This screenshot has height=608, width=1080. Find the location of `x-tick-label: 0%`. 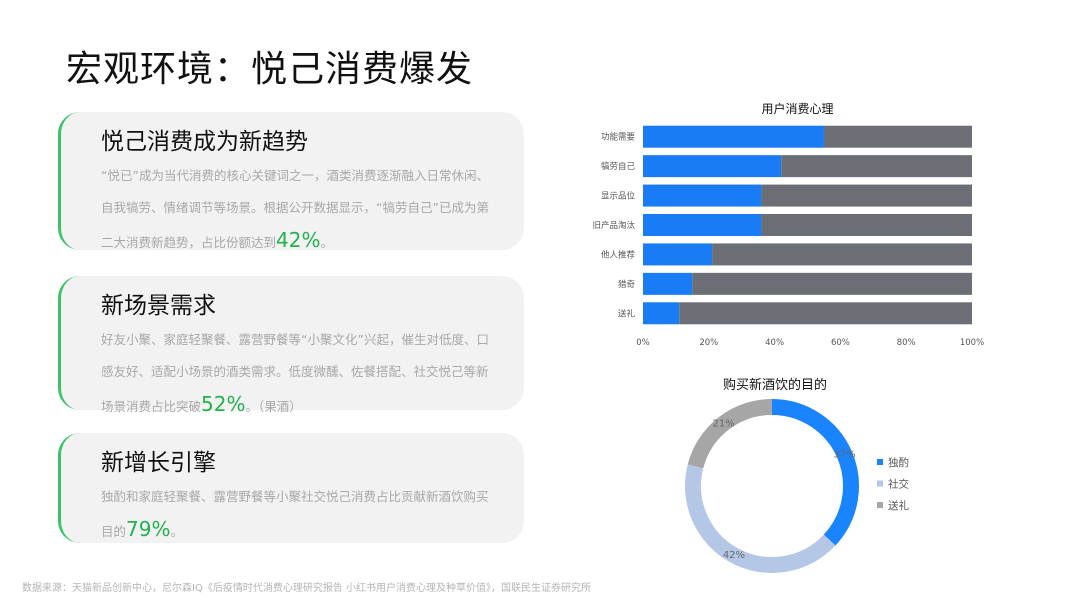

x-tick-label: 0% is located at coordinates (643, 343).